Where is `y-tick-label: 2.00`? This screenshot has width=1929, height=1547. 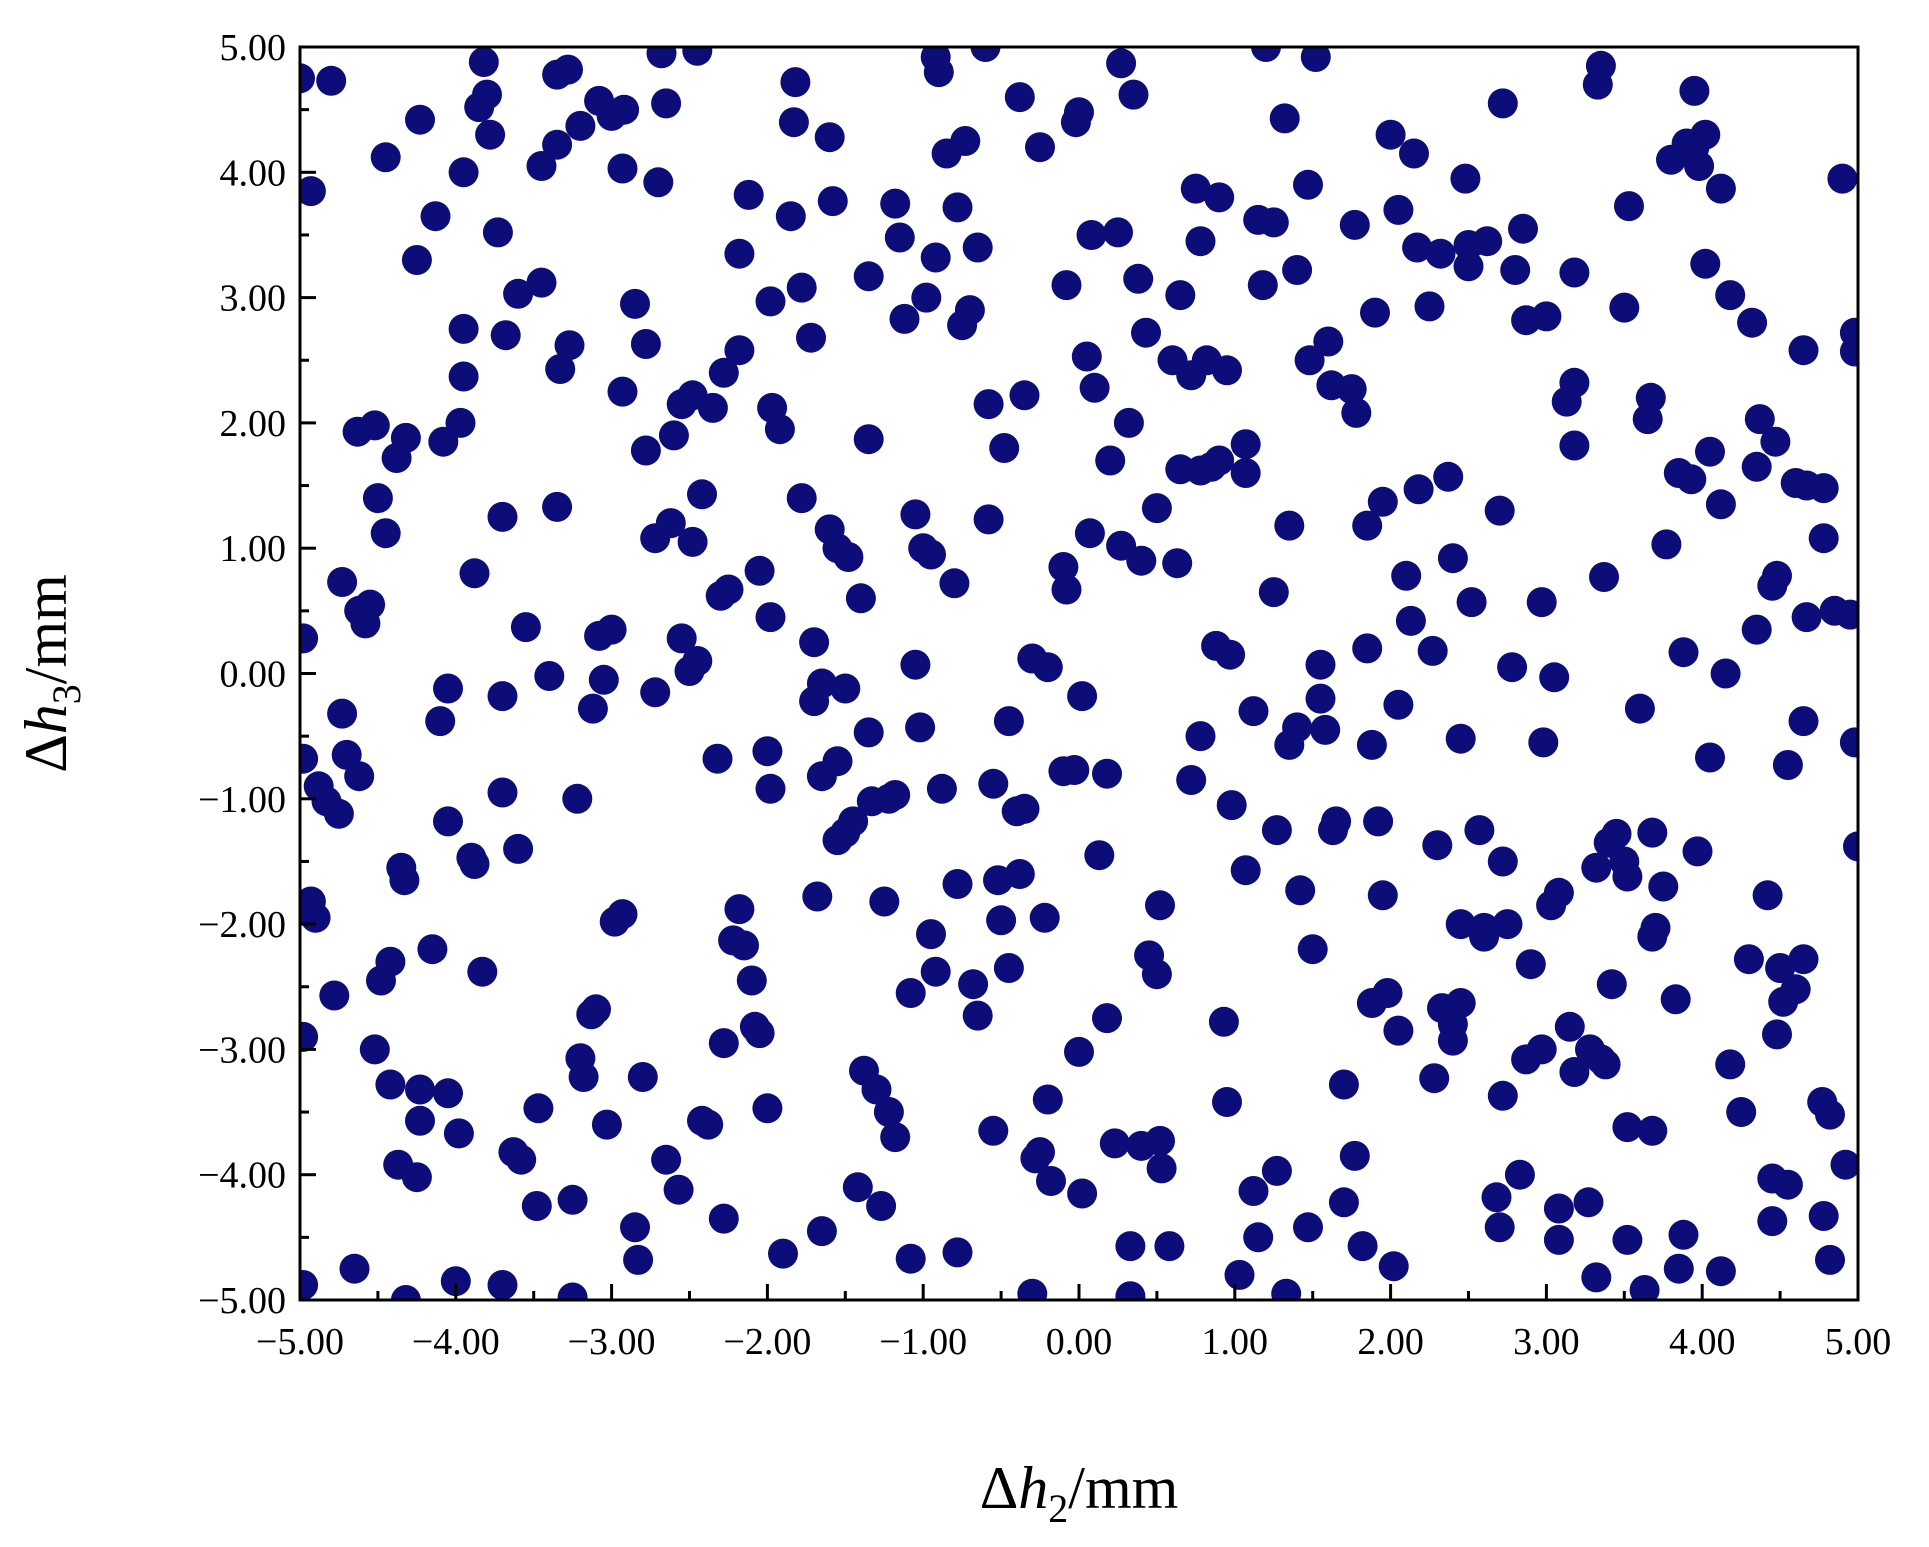
y-tick-label: 2.00 is located at coordinates (253, 424).